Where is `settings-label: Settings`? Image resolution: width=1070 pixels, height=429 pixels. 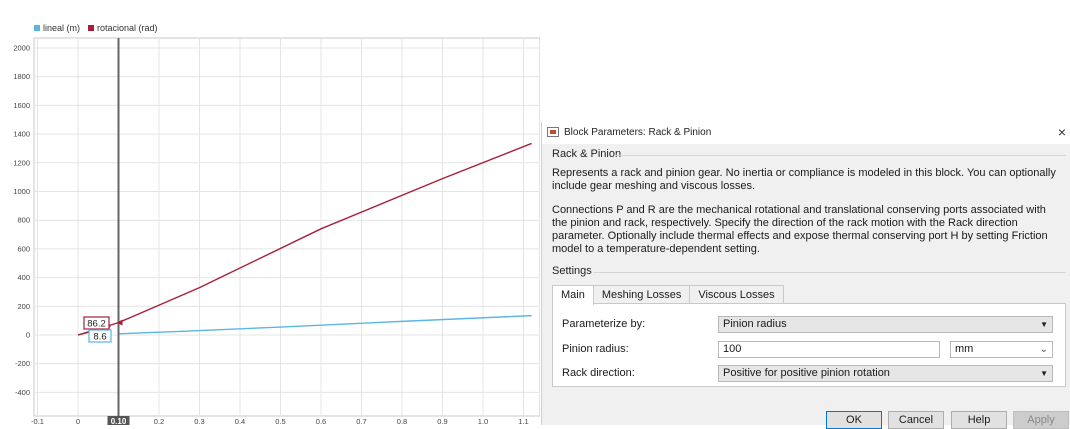
settings-label: Settings is located at coordinates (572, 271).